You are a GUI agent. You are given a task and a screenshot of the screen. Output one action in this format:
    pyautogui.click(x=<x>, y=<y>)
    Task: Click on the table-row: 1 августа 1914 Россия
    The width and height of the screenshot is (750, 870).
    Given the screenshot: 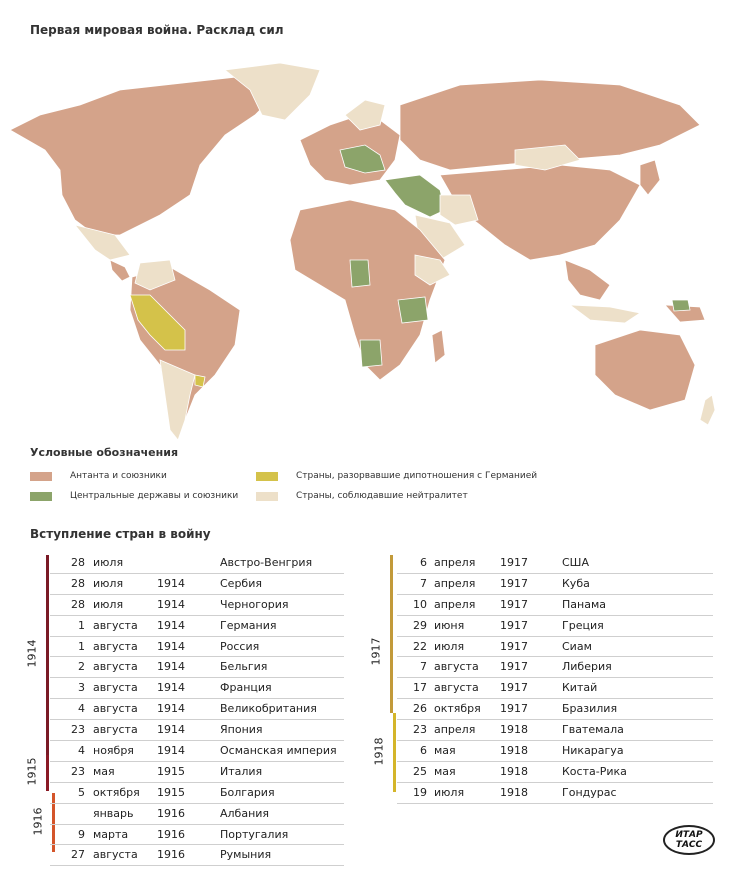 What is the action you would take?
    pyautogui.click(x=197, y=647)
    